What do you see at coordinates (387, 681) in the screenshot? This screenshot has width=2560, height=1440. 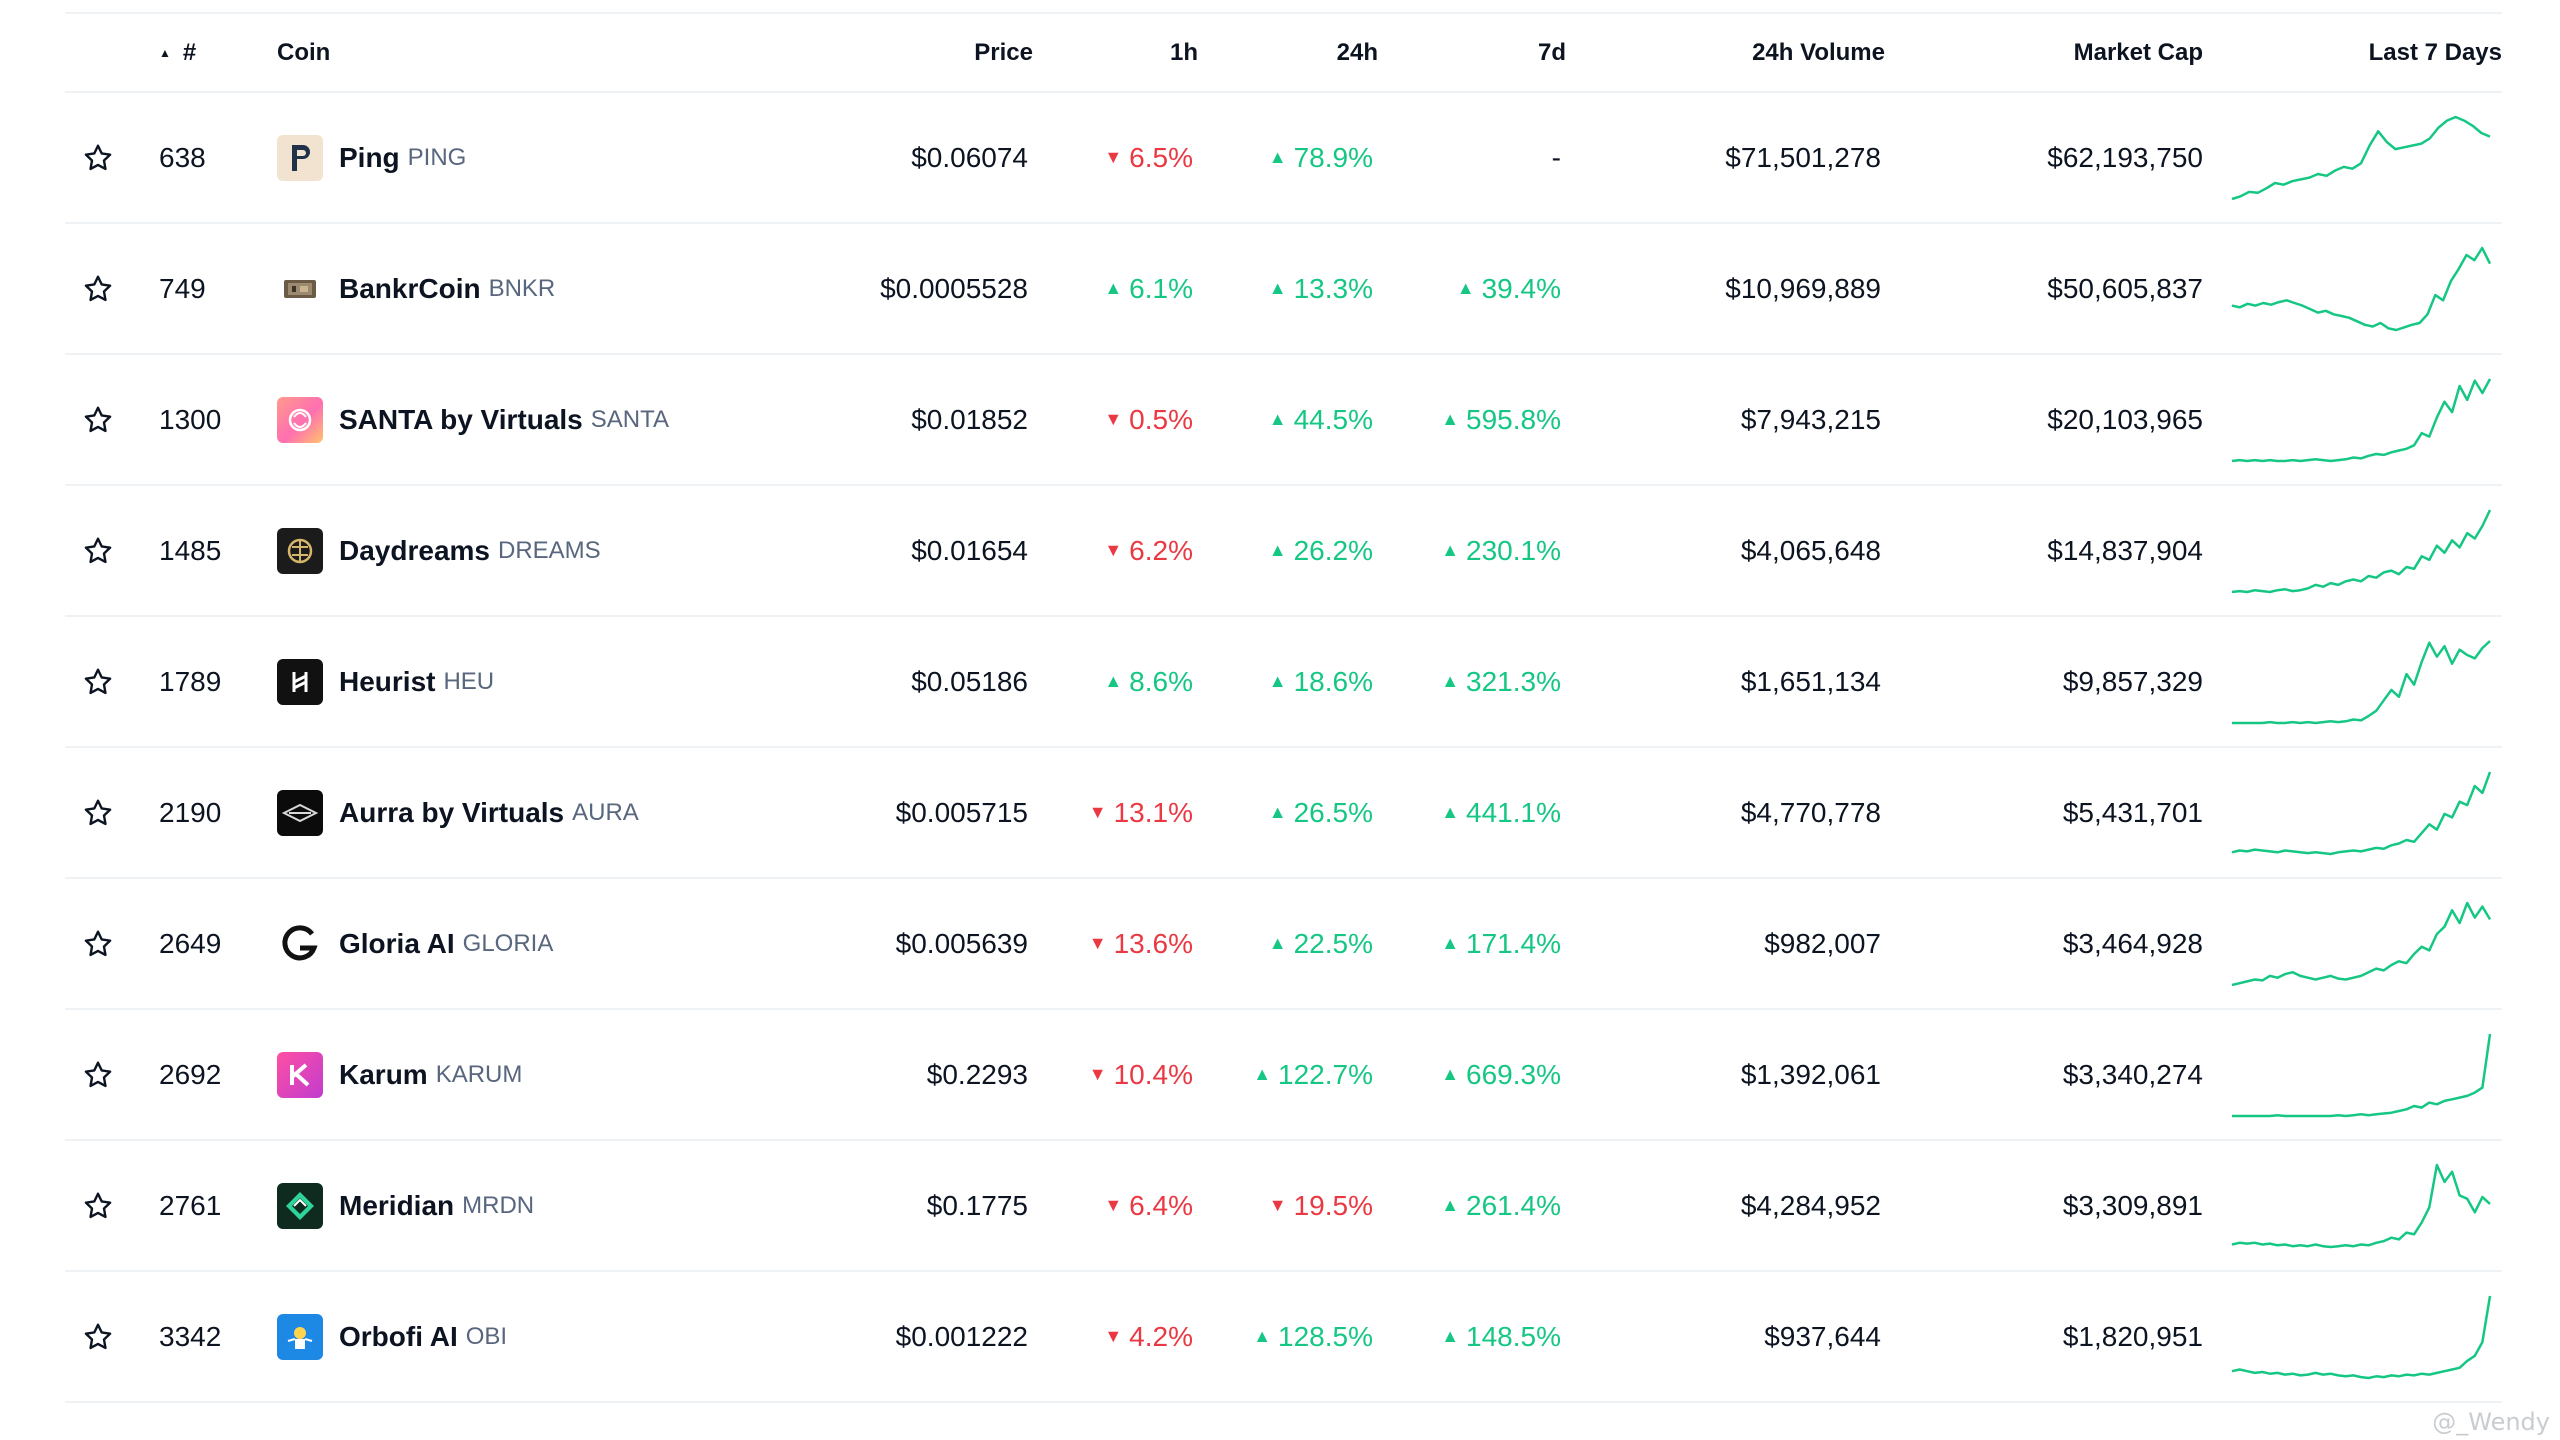 I see `coin-name: Heurist` at bounding box center [387, 681].